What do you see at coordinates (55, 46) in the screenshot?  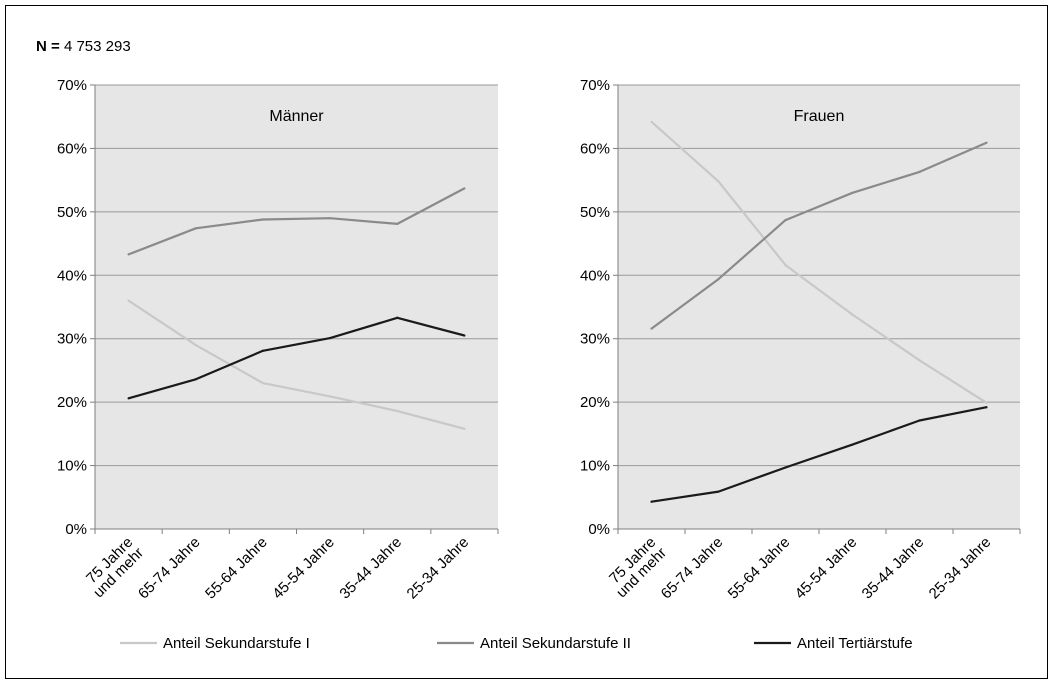 I see `sample-size-equals: =` at bounding box center [55, 46].